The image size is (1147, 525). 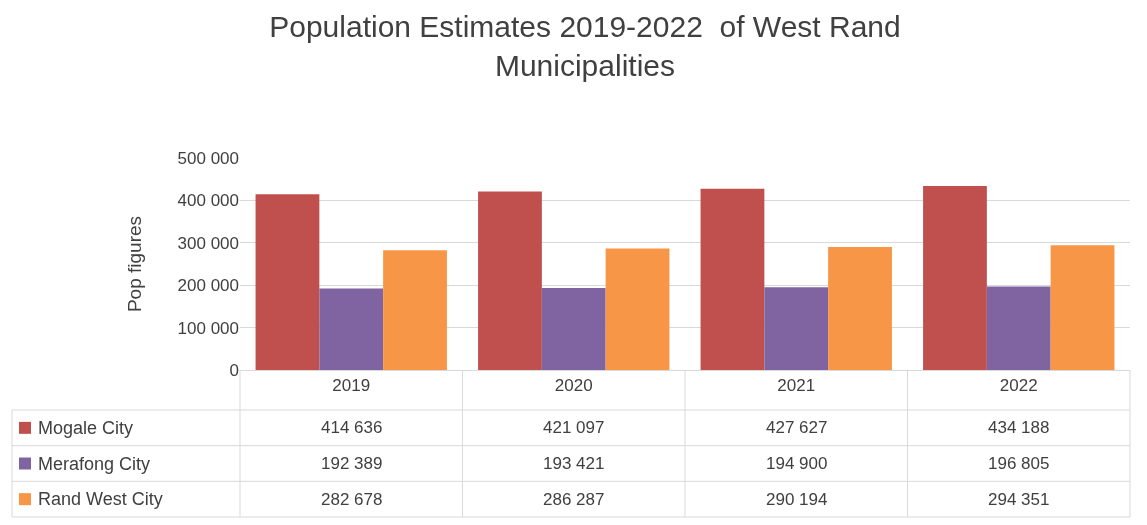 What do you see at coordinates (1018, 386) in the screenshot?
I see `x-tick-label: 2022` at bounding box center [1018, 386].